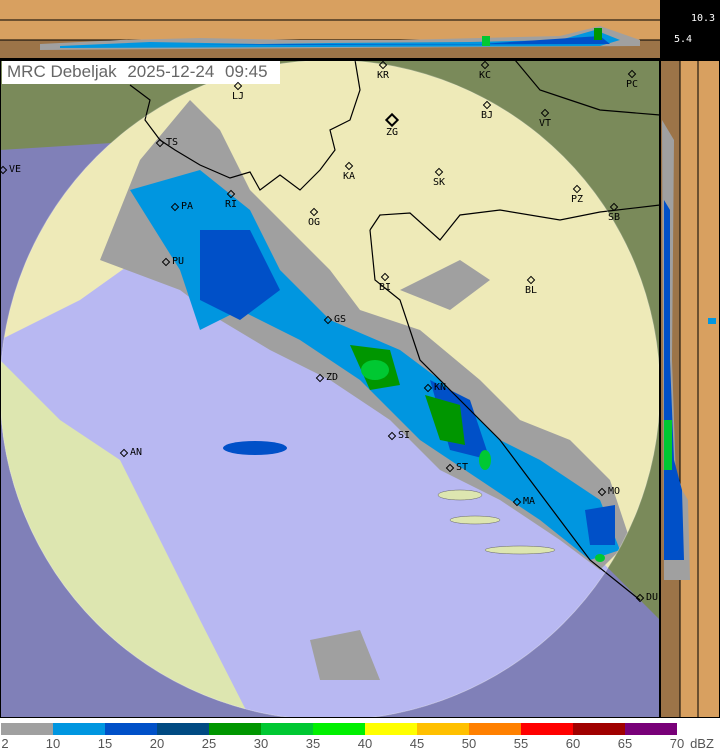 The height and width of the screenshot is (751, 720). I want to click on vertical-cross-section, so click(690, 389).